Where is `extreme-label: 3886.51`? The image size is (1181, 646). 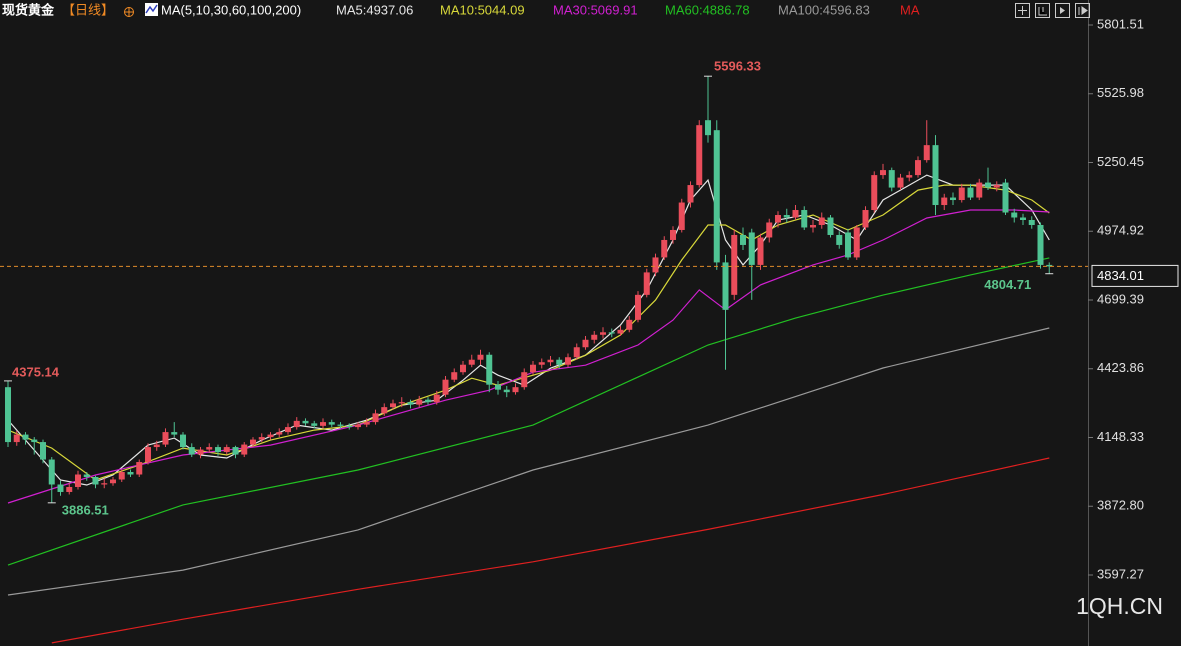
extreme-label: 3886.51 is located at coordinates (85, 509).